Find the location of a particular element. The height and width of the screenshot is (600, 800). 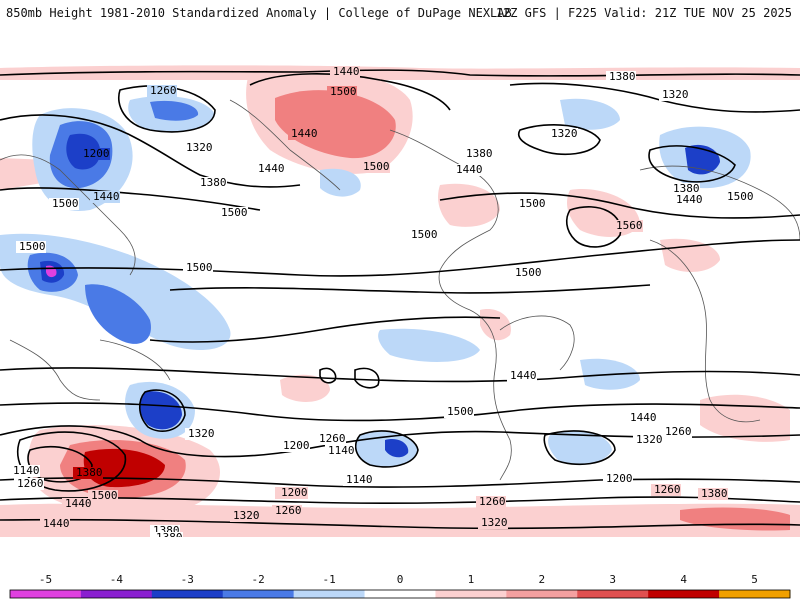

colorbar-label: 4 is located at coordinates (683, 579).